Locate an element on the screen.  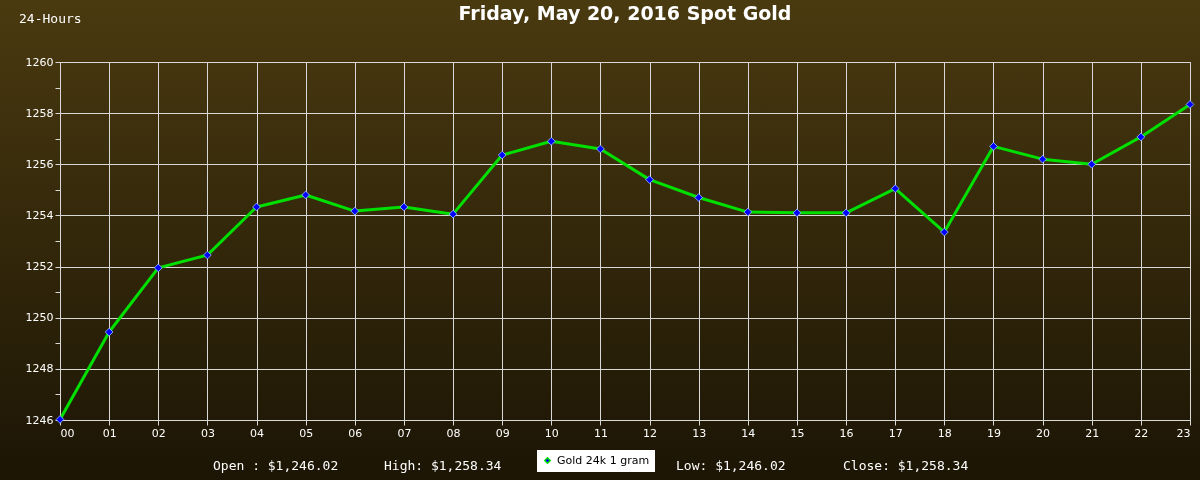
y-tick-label: 1246 is located at coordinates (39, 420).